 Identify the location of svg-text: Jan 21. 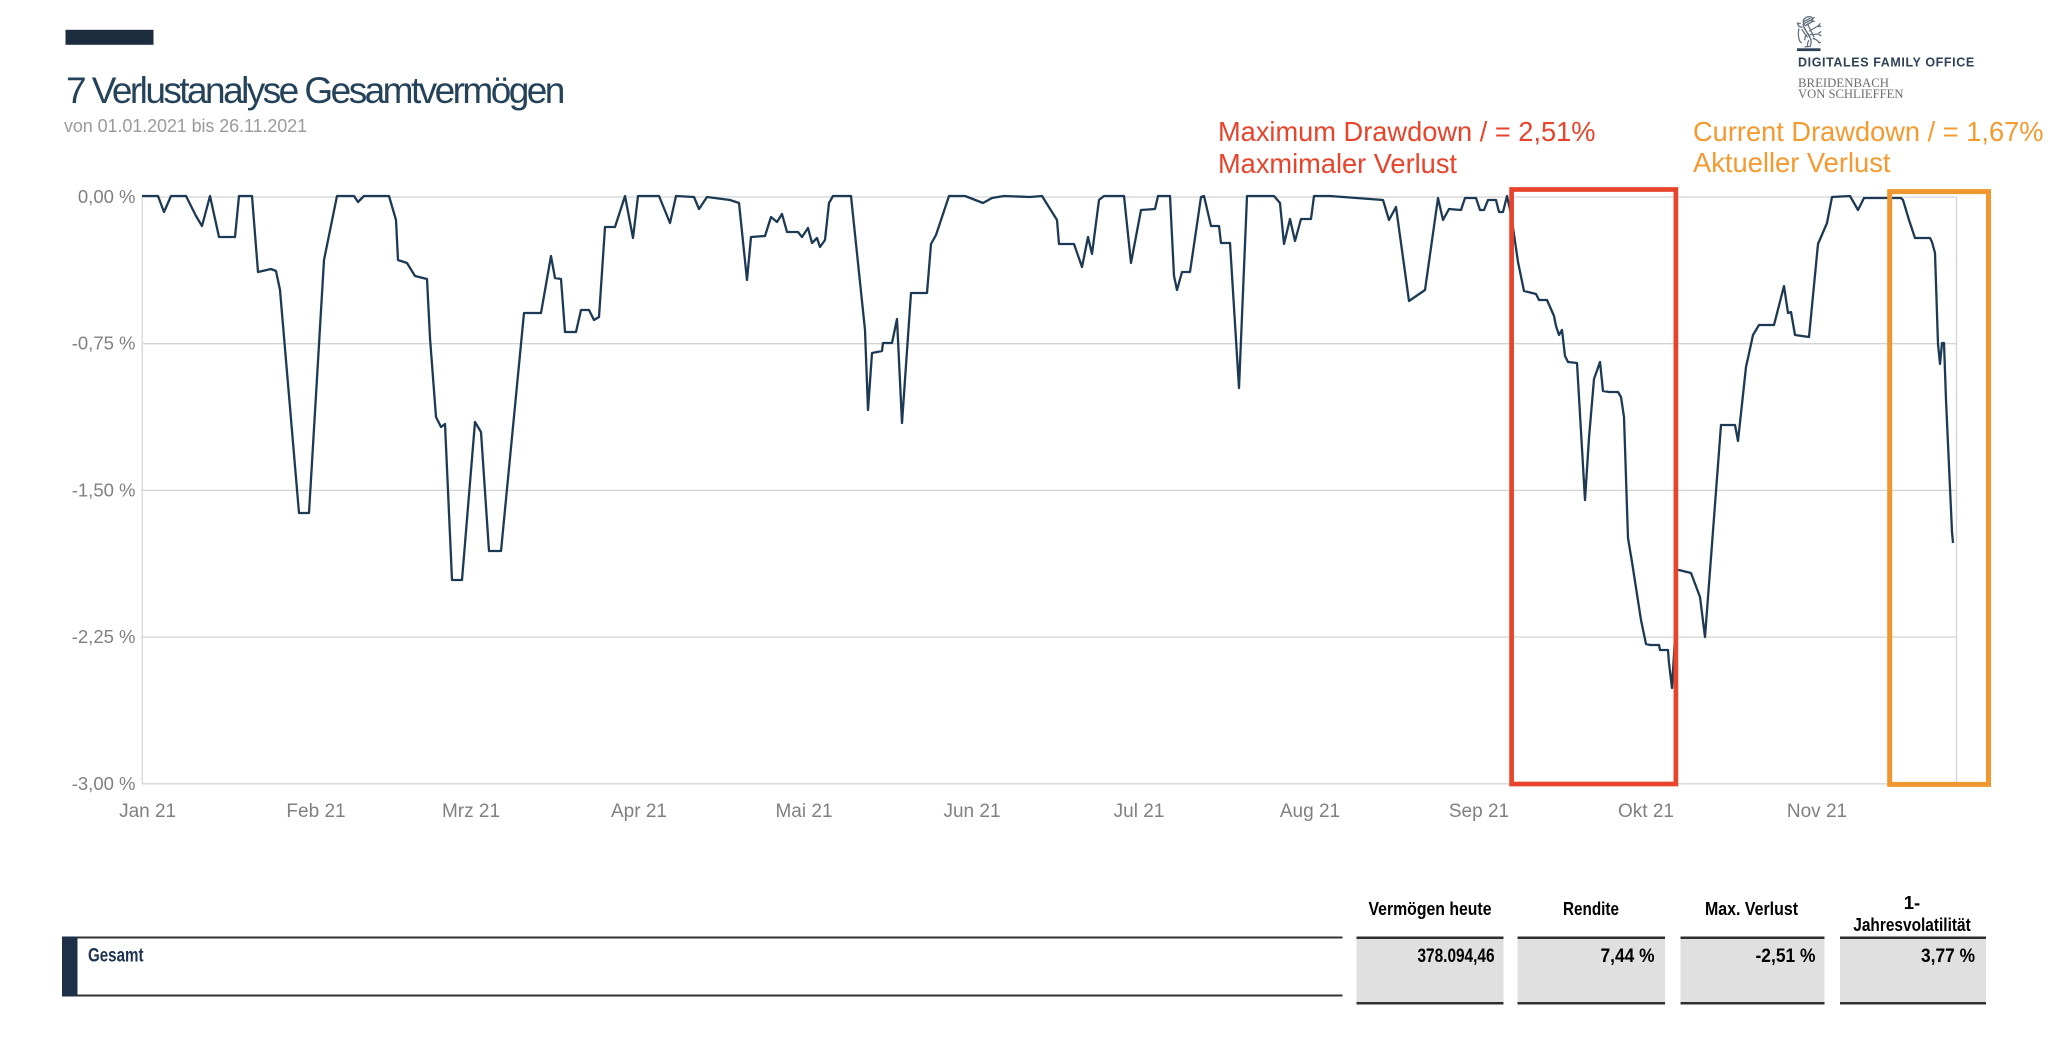
(147, 811).